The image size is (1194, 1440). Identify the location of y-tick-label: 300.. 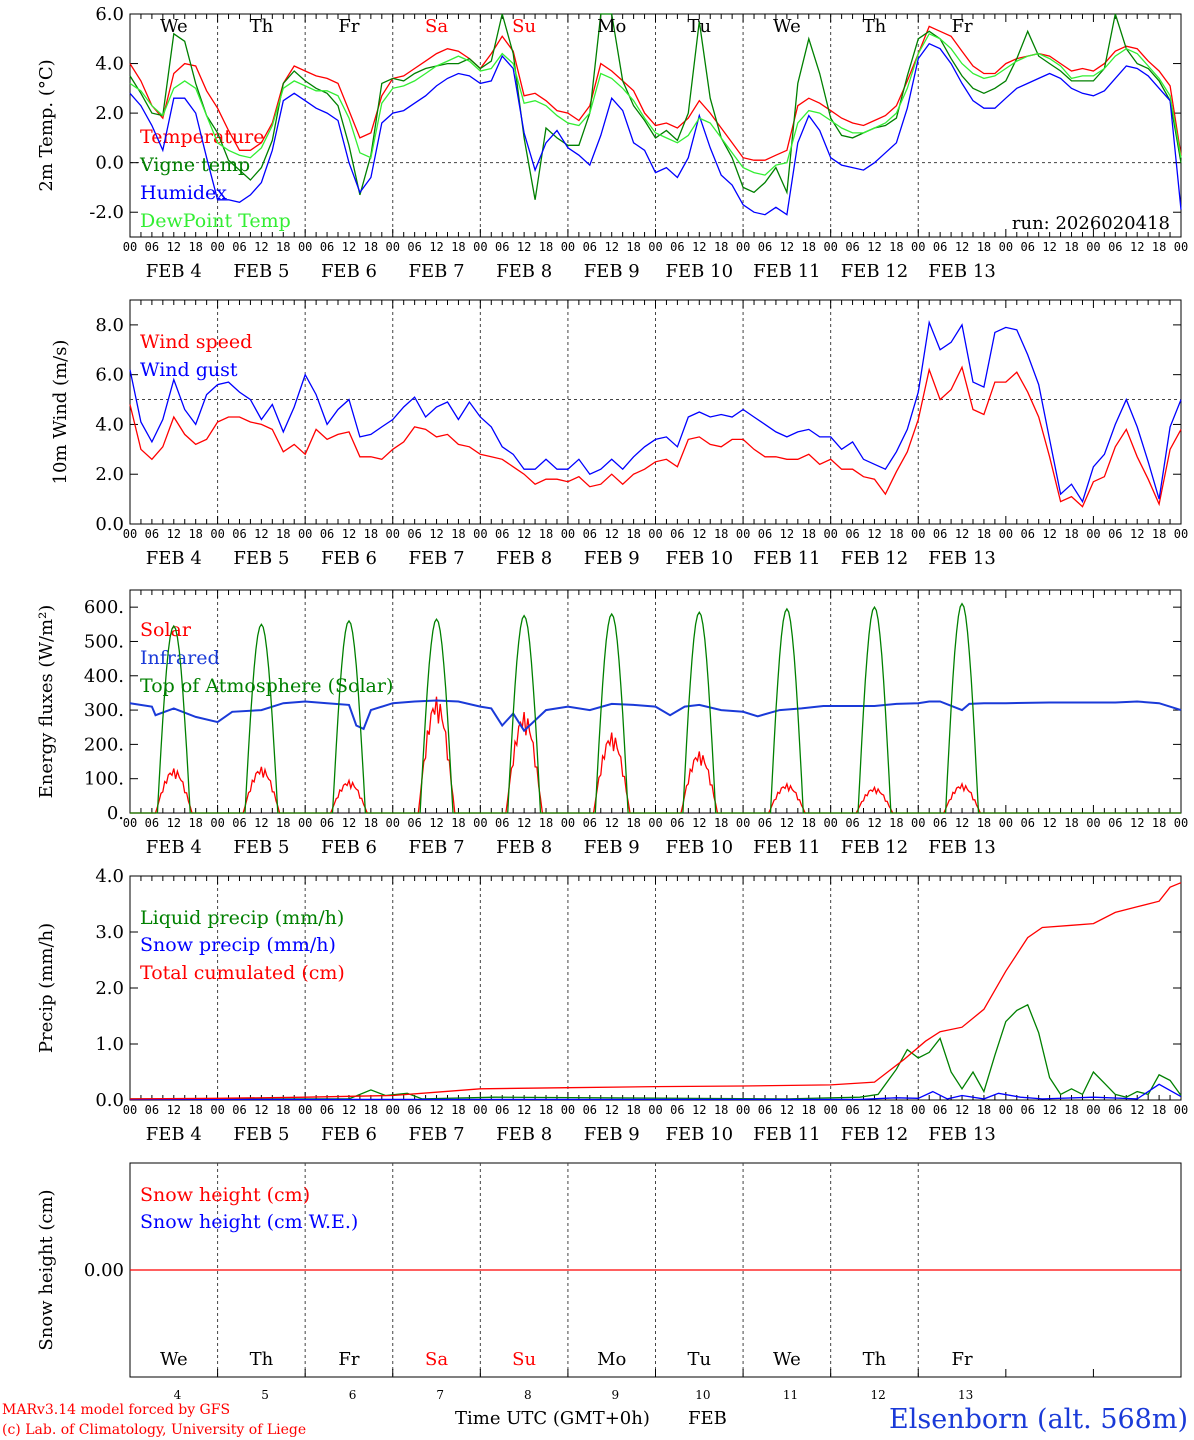
(104, 710).